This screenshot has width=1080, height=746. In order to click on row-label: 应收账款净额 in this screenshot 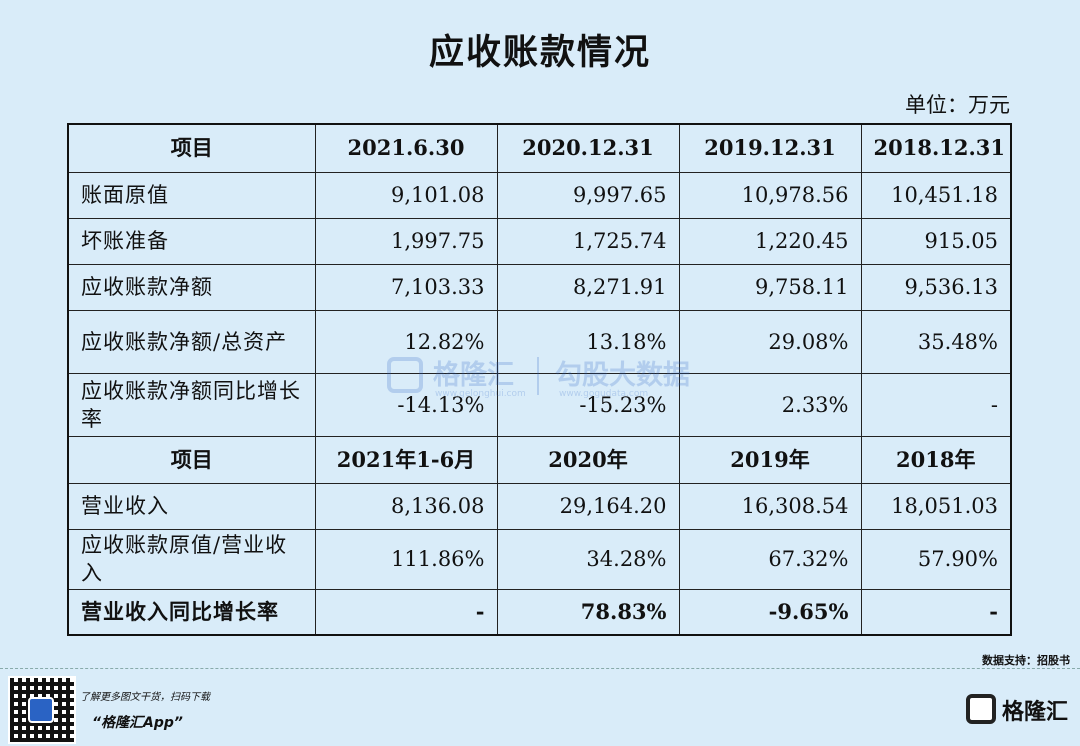, I will do `click(191, 287)`.